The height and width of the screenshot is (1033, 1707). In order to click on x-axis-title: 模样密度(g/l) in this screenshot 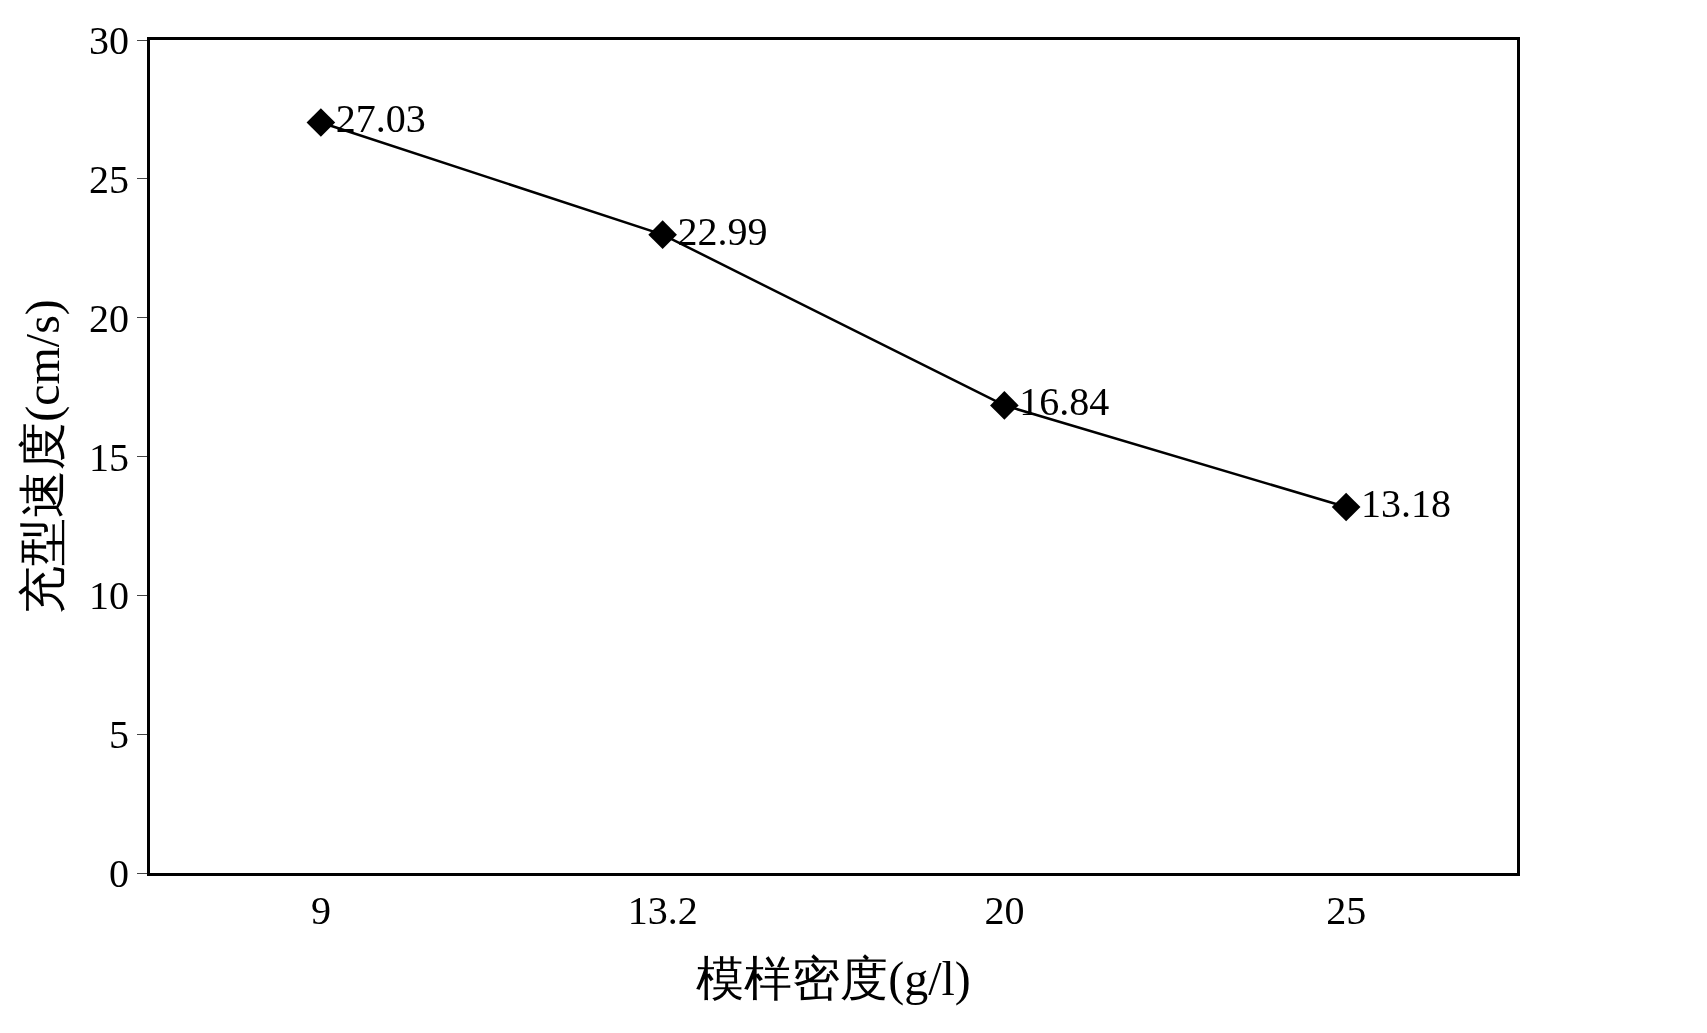, I will do `click(833, 979)`.